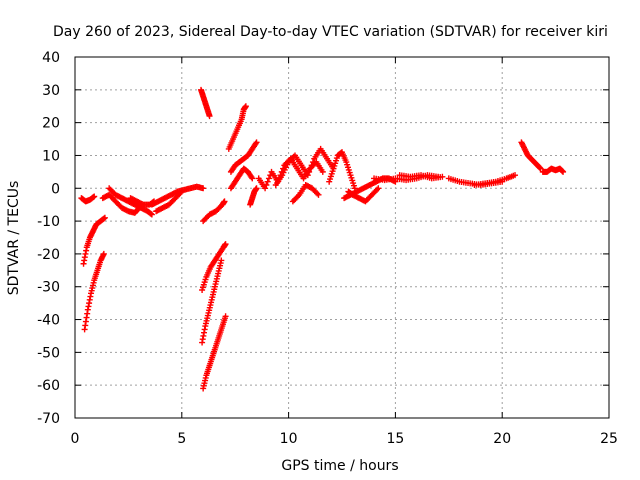  What do you see at coordinates (75, 439) in the screenshot?
I see `x-tick-label: 0` at bounding box center [75, 439].